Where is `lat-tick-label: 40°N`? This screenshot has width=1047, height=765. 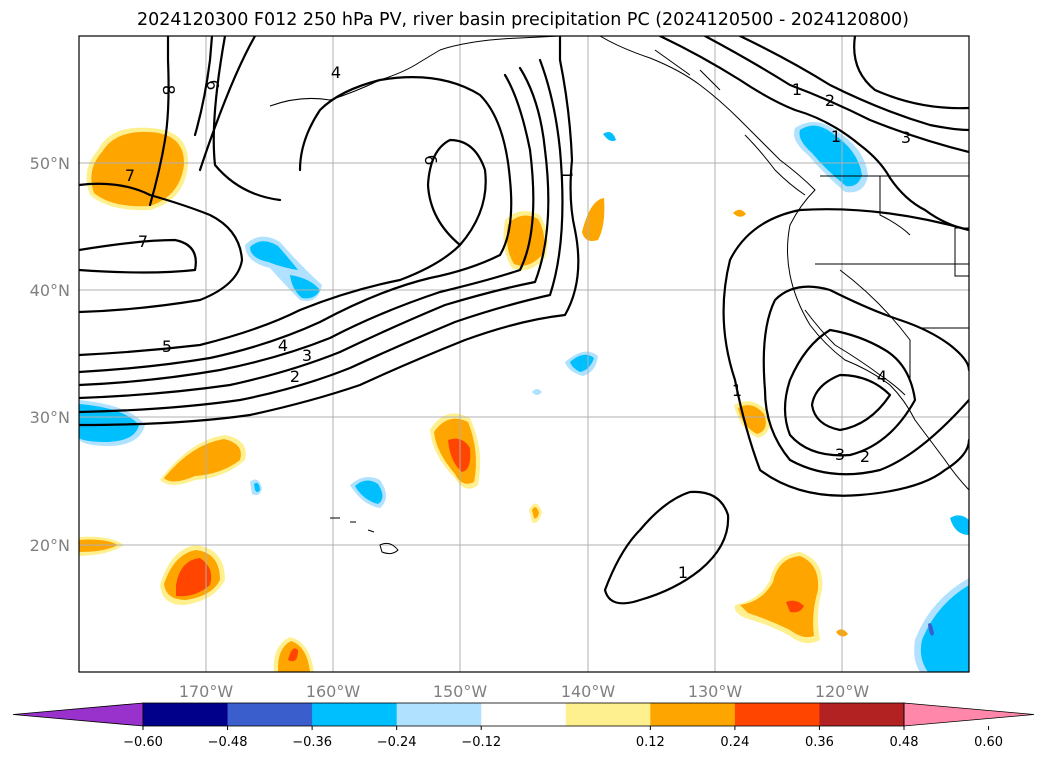
lat-tick-label: 40°N is located at coordinates (50, 290).